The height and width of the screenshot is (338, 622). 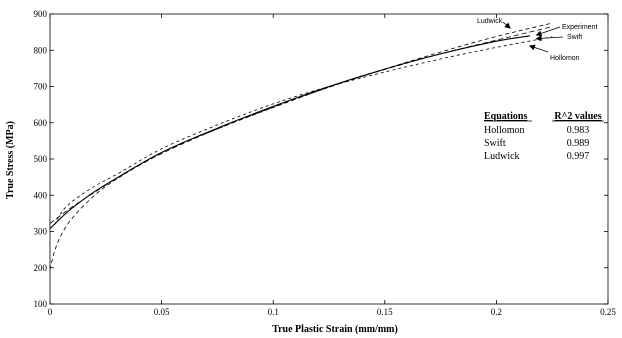 What do you see at coordinates (41, 50) in the screenshot?
I see `y-tick-label: 800` at bounding box center [41, 50].